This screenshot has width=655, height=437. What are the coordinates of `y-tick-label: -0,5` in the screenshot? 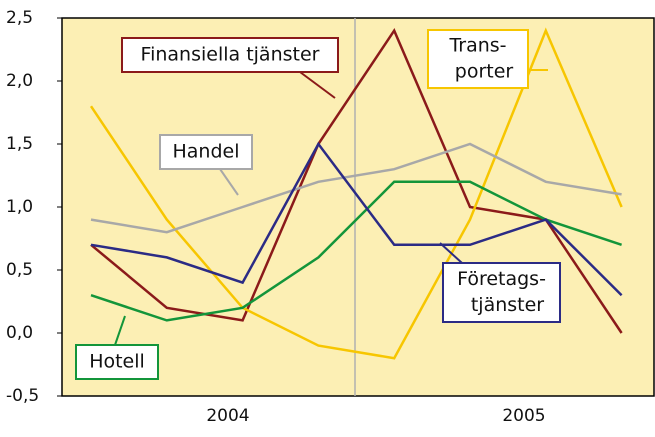 It's located at (22, 396).